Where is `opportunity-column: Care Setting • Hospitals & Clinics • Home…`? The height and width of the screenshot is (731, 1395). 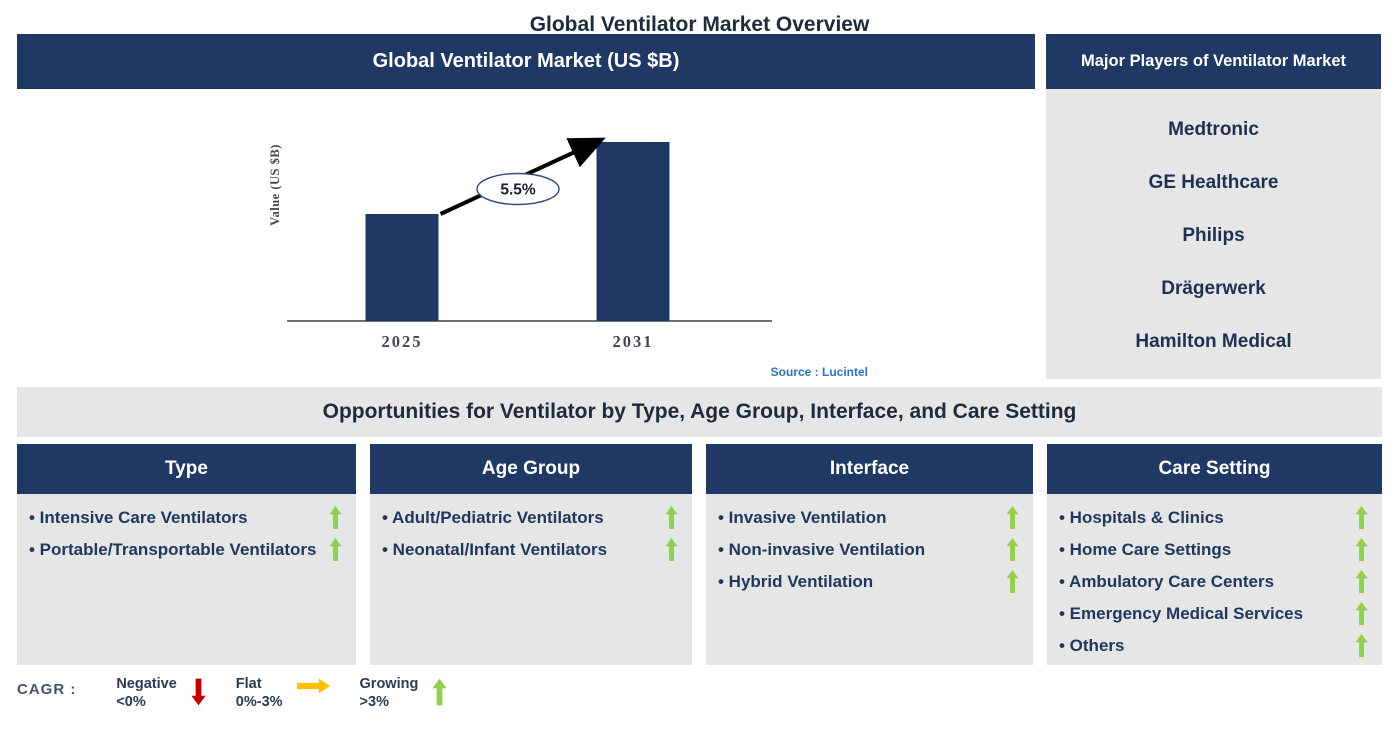
opportunity-column: Care Setting • Hospitals & Clinics • Home… is located at coordinates (1214, 554).